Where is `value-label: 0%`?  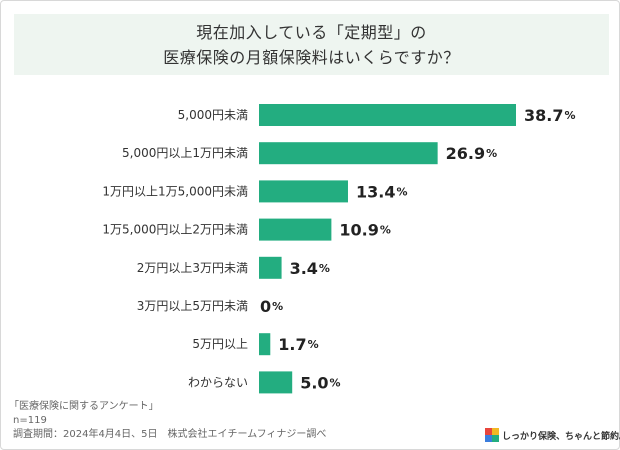 value-label: 0% is located at coordinates (271, 306).